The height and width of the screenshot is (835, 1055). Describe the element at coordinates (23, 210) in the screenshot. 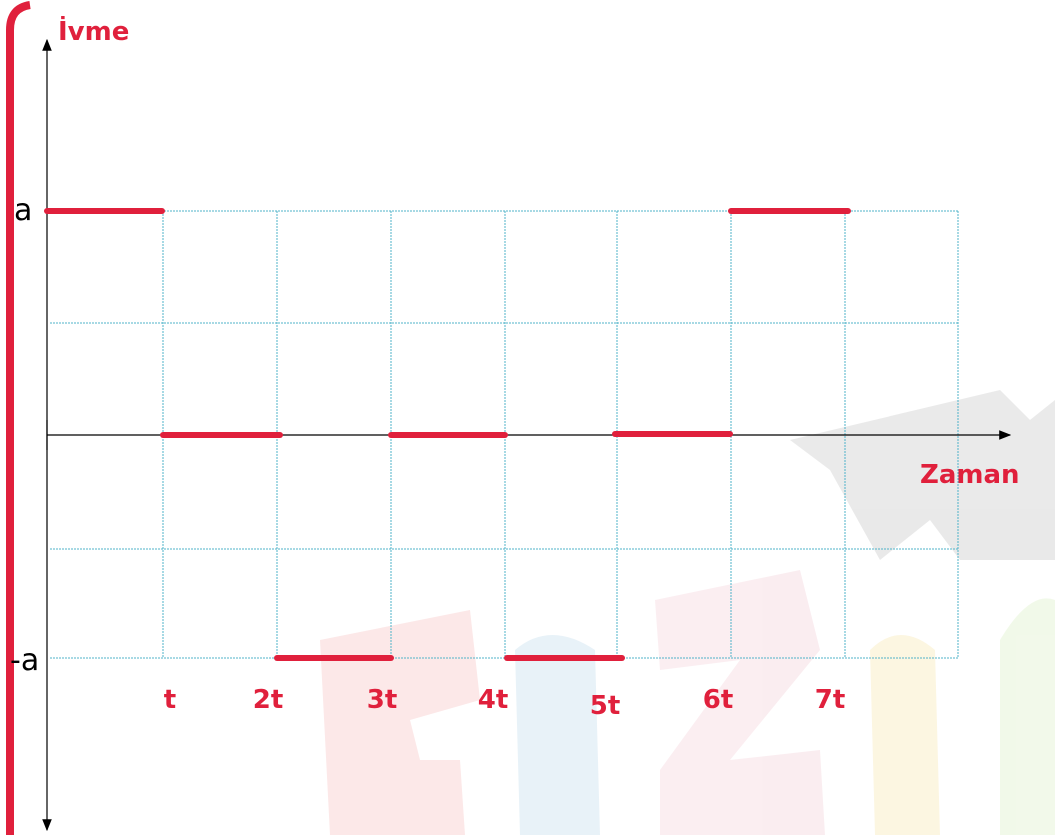

I see `y-tick-label: a` at that location.